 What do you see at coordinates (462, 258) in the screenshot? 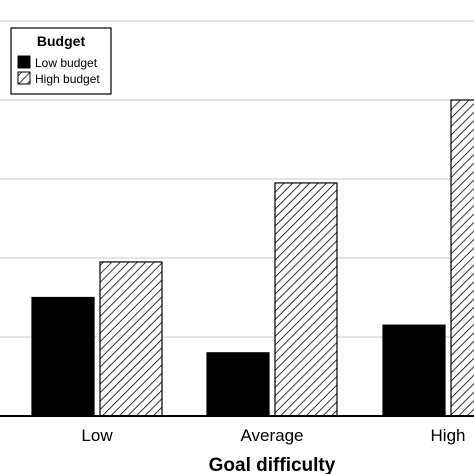
I see `bar-high-high-budget` at bounding box center [462, 258].